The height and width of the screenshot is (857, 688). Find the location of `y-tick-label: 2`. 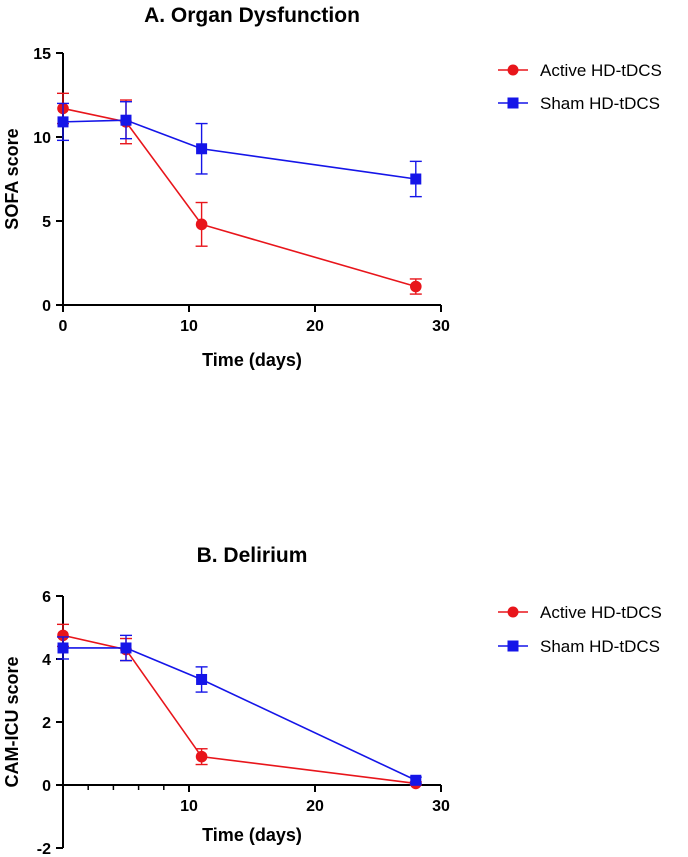

y-tick-label: 2 is located at coordinates (46, 723).